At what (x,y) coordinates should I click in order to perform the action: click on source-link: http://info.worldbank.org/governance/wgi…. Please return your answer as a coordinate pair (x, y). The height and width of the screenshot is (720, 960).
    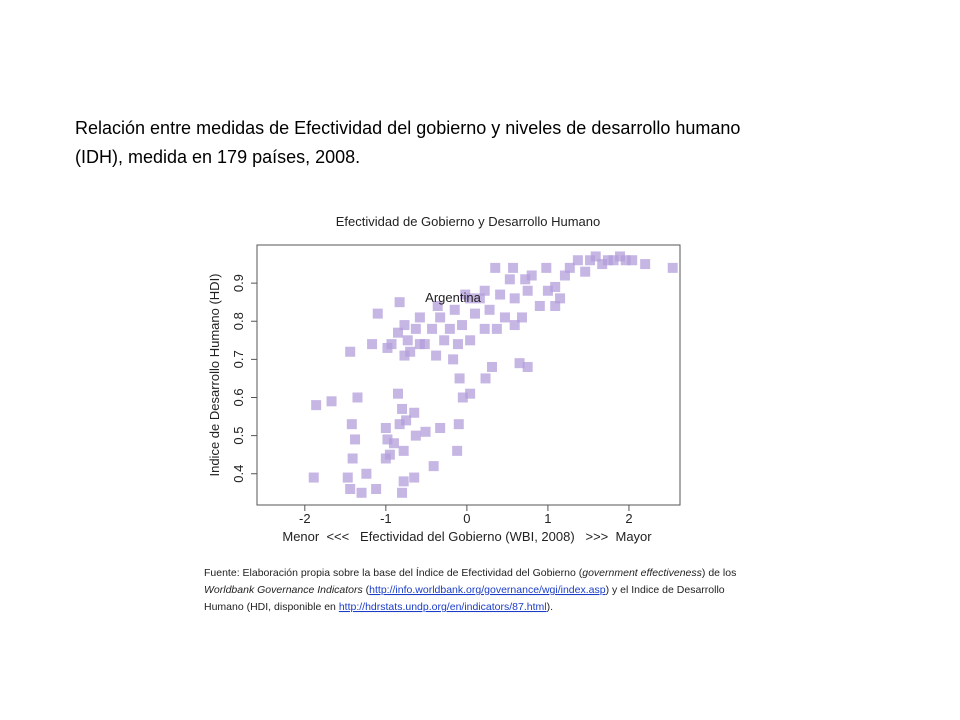
    Looking at the image, I should click on (487, 590).